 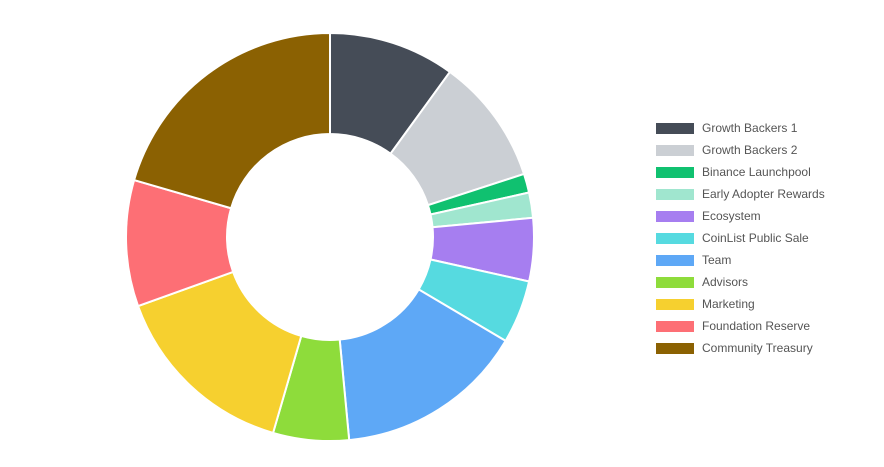 What do you see at coordinates (731, 216) in the screenshot?
I see `legend-label: Ecosystem` at bounding box center [731, 216].